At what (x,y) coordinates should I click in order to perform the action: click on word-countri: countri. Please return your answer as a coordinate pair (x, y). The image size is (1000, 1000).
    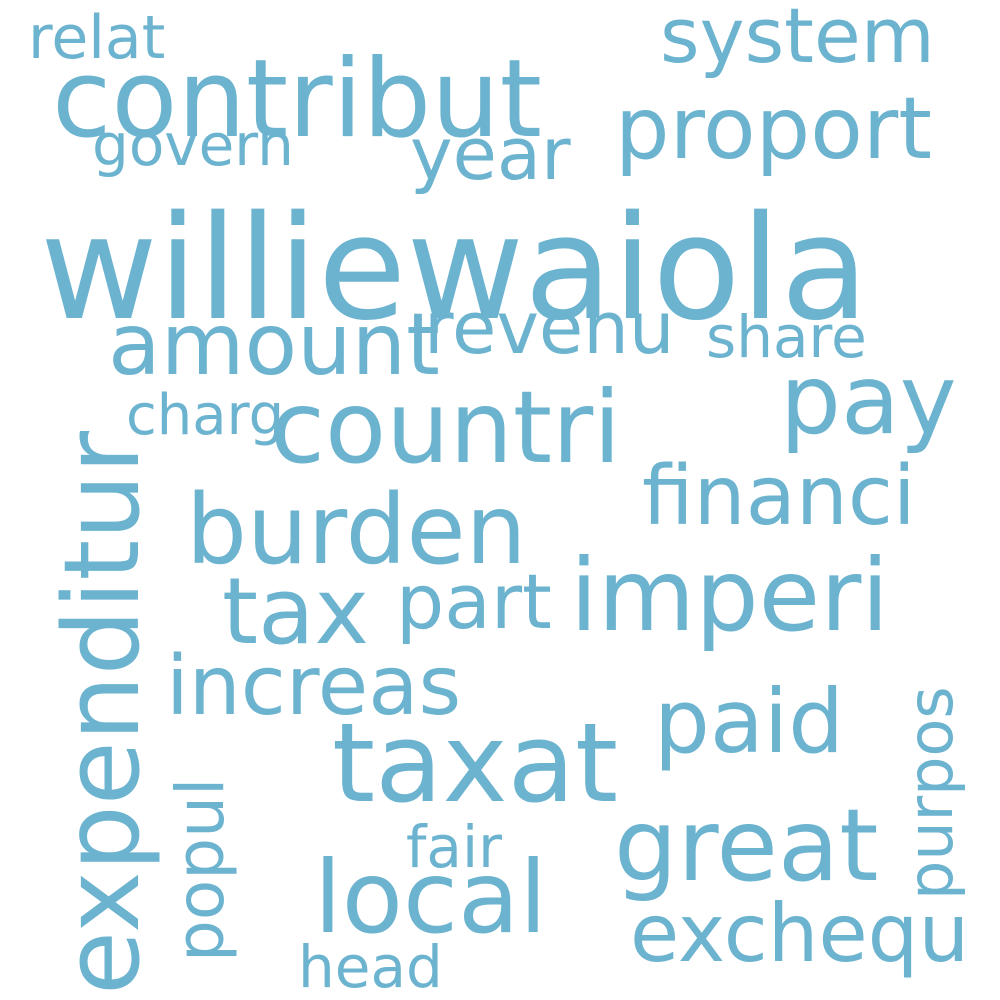
    Looking at the image, I should click on (446, 427).